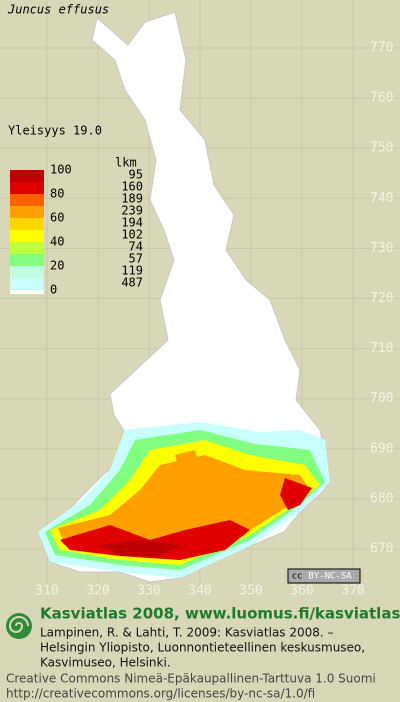 The image size is (400, 702). What do you see at coordinates (132, 283) in the screenshot?
I see `count: 487` at bounding box center [132, 283].